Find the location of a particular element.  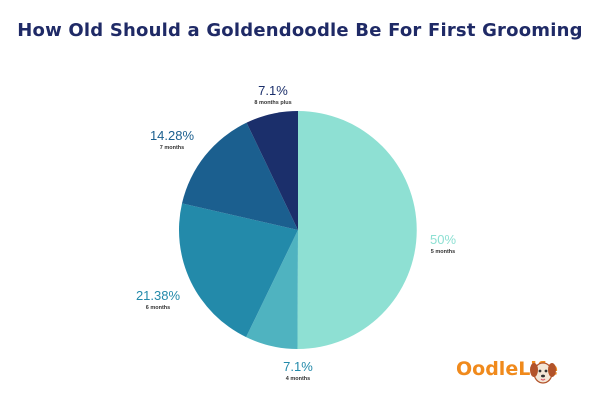

pie-slice-6-months is located at coordinates (238, 270).